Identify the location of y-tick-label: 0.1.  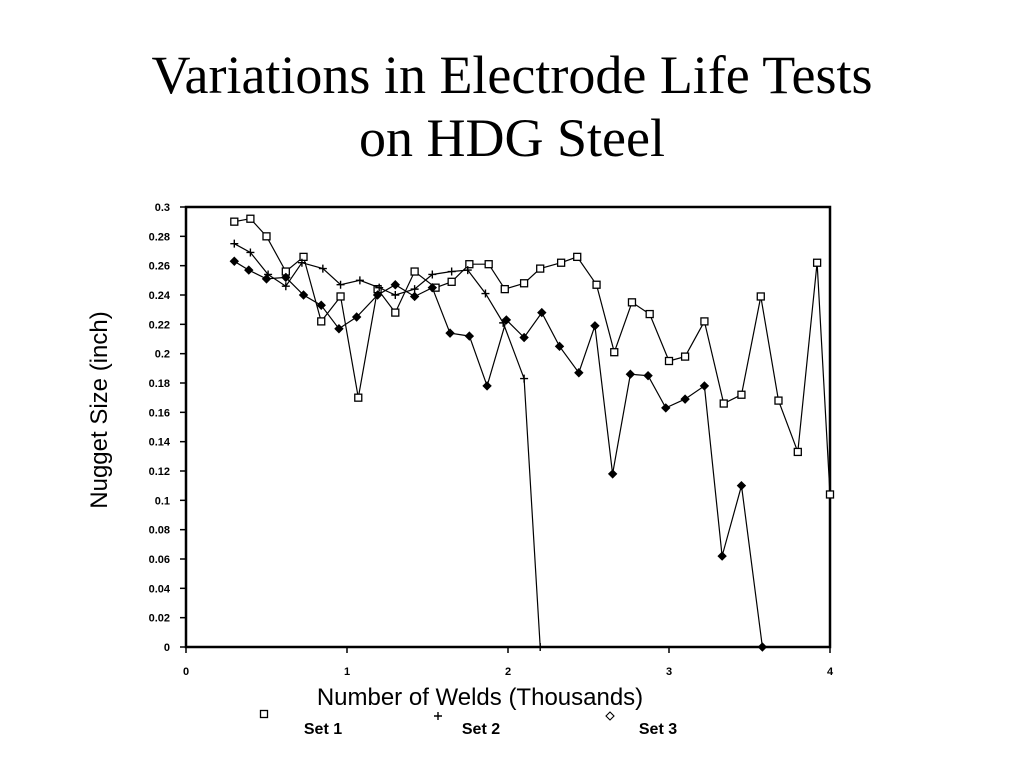
(162, 501).